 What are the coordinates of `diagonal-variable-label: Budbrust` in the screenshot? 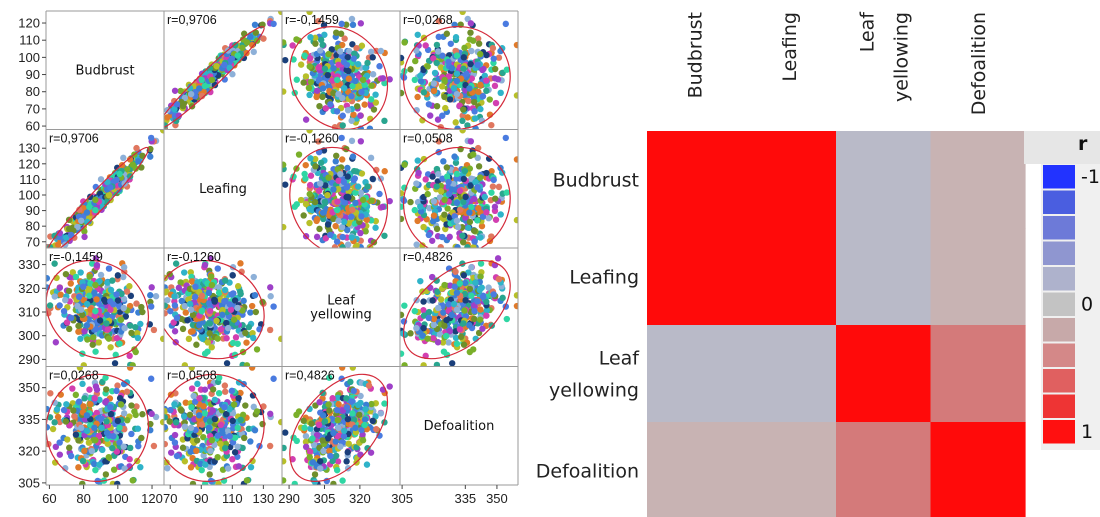 It's located at (104, 70).